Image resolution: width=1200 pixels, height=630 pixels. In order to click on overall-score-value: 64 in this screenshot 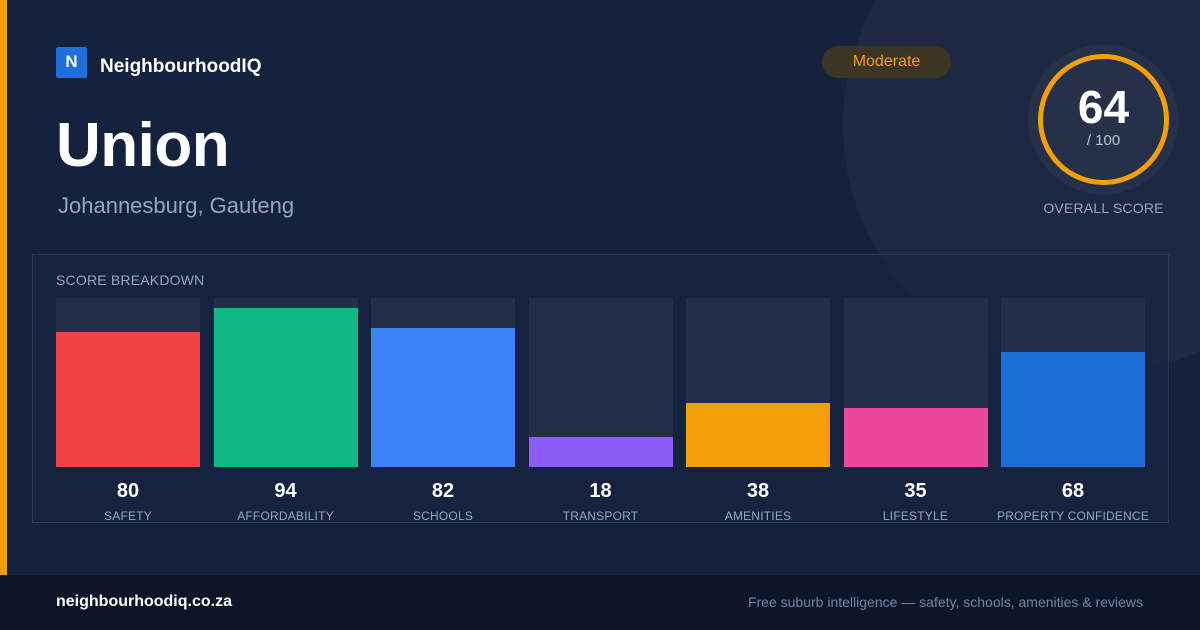, I will do `click(1103, 107)`.